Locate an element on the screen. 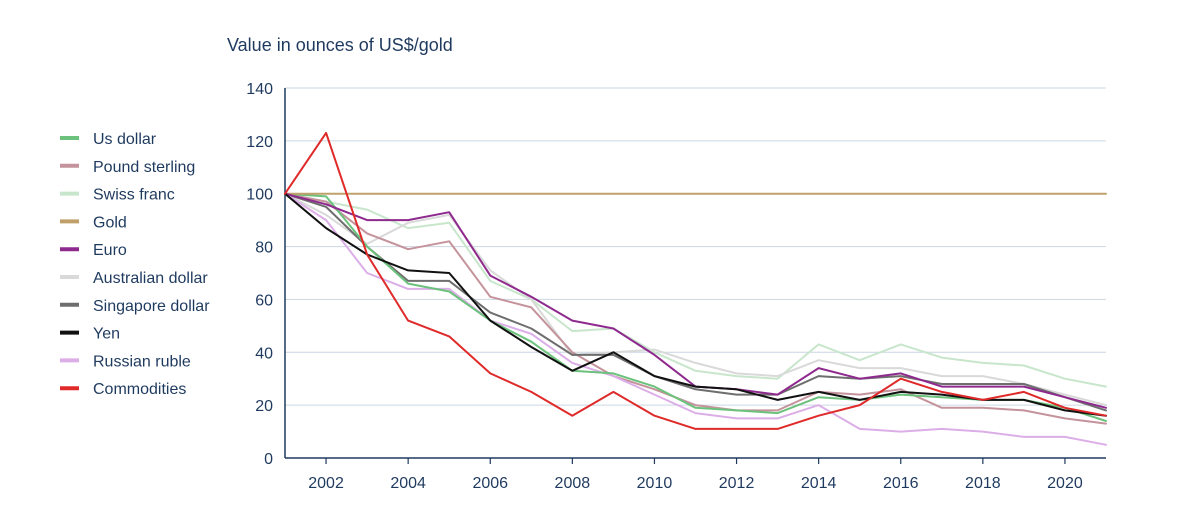  legend-label: Euro is located at coordinates (110, 250).